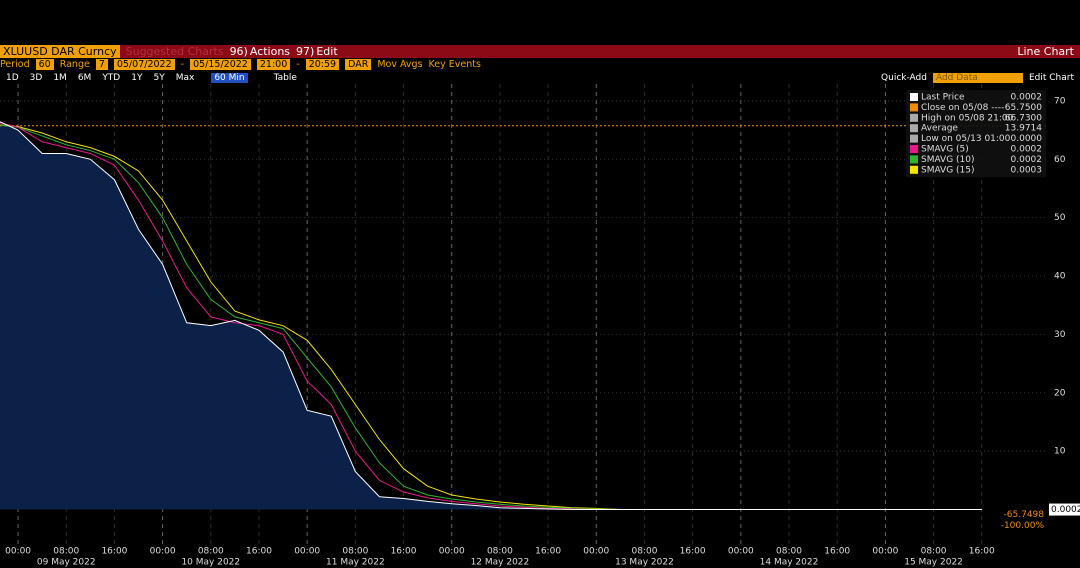 The width and height of the screenshot is (1080, 568). I want to click on interval: 60 Min, so click(229, 77).